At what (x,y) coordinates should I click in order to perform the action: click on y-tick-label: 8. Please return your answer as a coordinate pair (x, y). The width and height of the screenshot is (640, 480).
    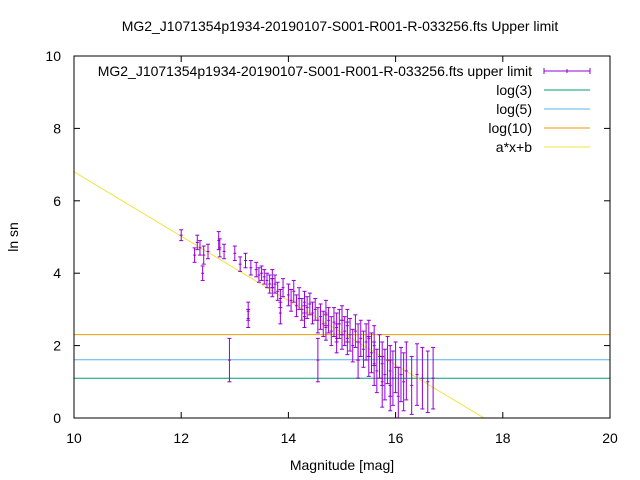
    Looking at the image, I should click on (57, 128).